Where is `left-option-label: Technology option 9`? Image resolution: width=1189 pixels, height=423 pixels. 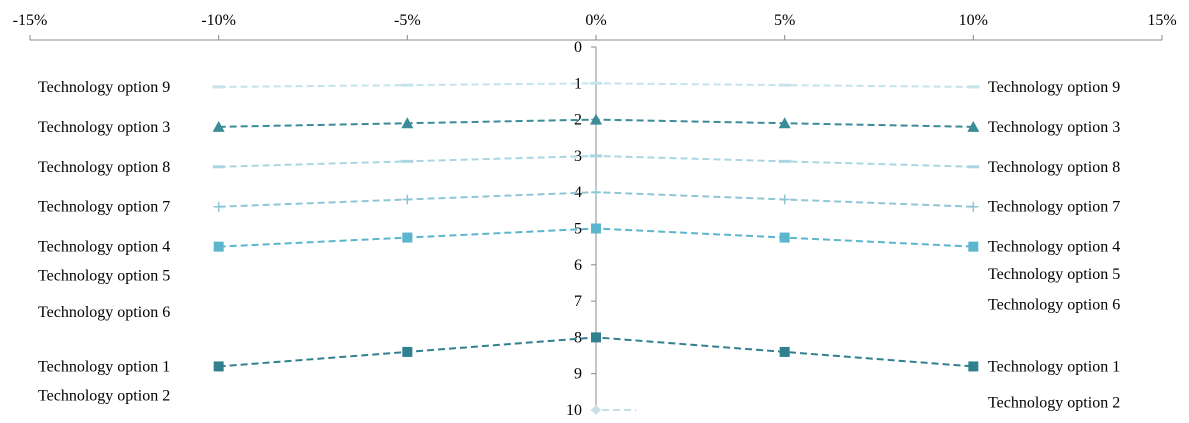
left-option-label: Technology option 9 is located at coordinates (104, 87).